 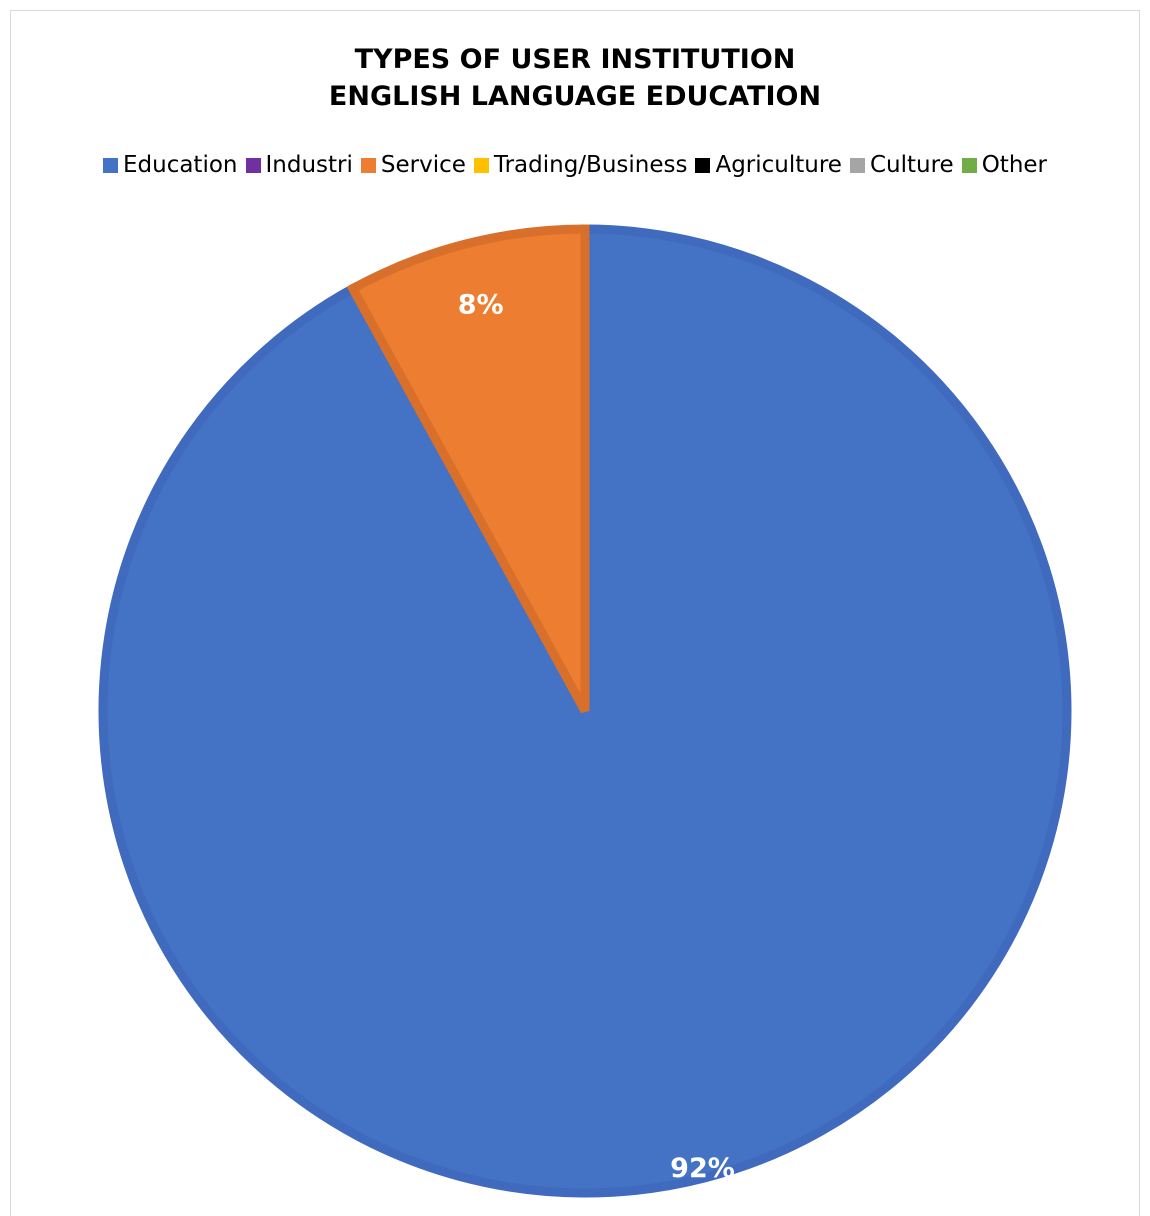 I want to click on legend-swatch-industri, so click(x=253, y=165).